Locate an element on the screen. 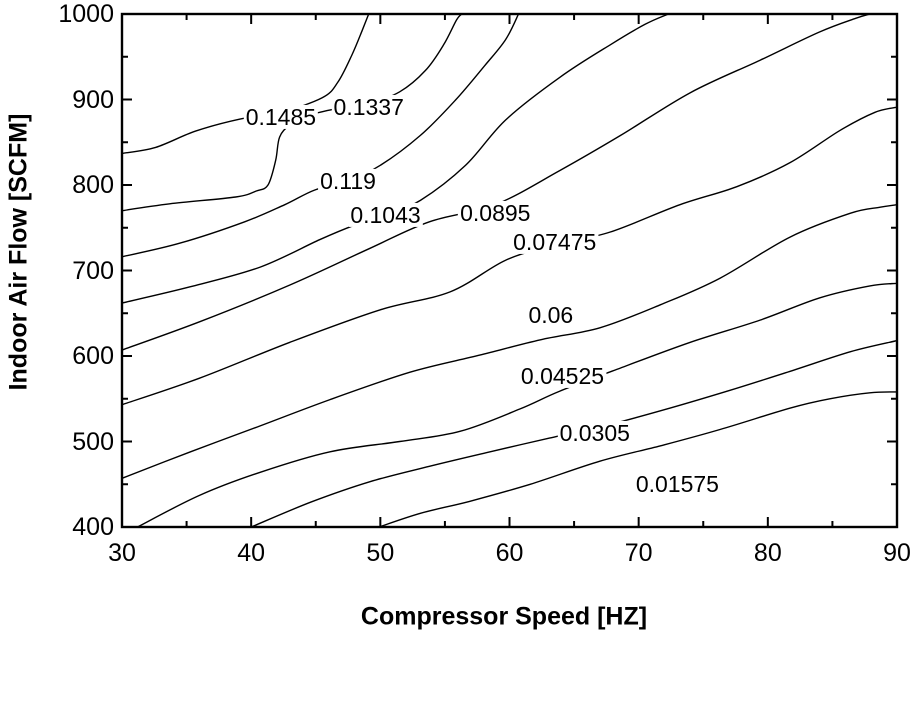  y-tick-label-700: 700 is located at coordinates (93, 270).